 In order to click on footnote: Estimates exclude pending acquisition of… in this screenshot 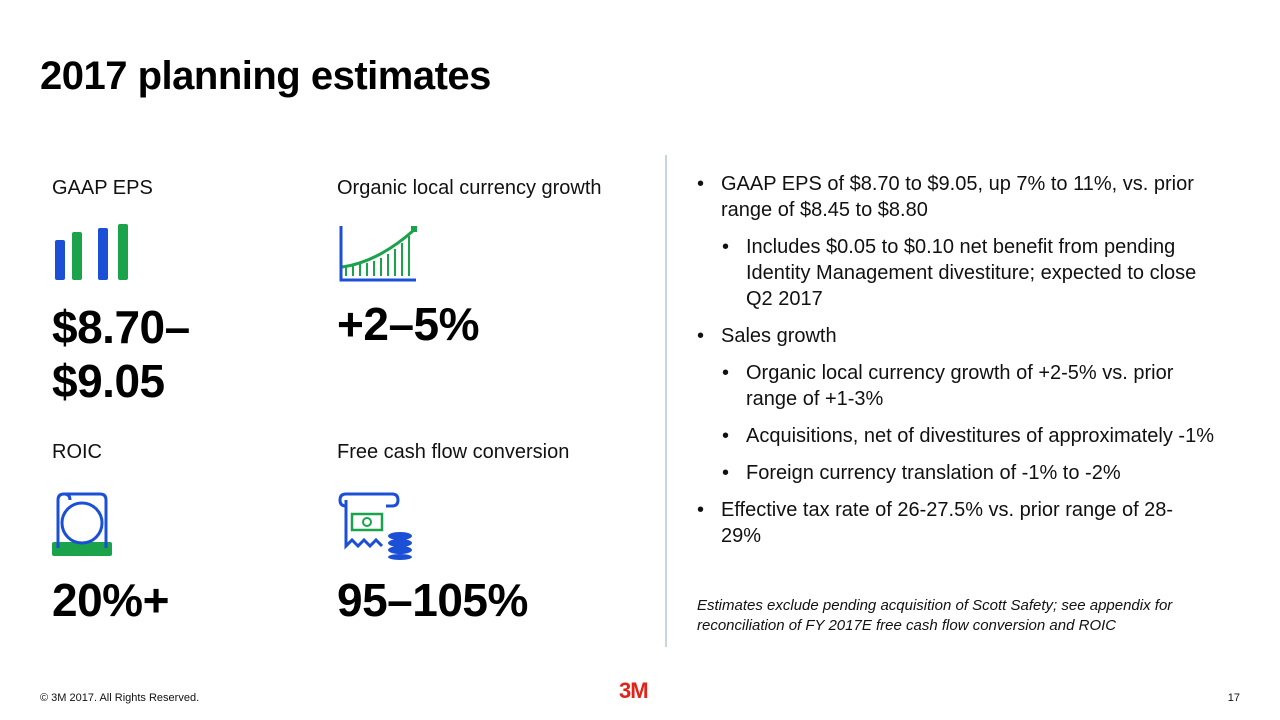, I will do `click(935, 615)`.